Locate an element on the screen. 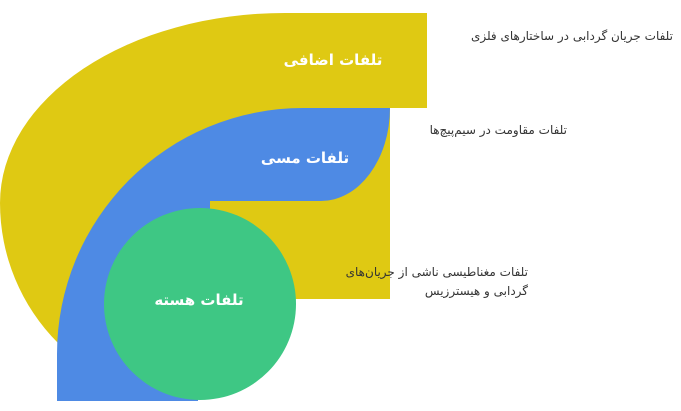 The image size is (681, 411). band-core-losses is located at coordinates (200, 304).